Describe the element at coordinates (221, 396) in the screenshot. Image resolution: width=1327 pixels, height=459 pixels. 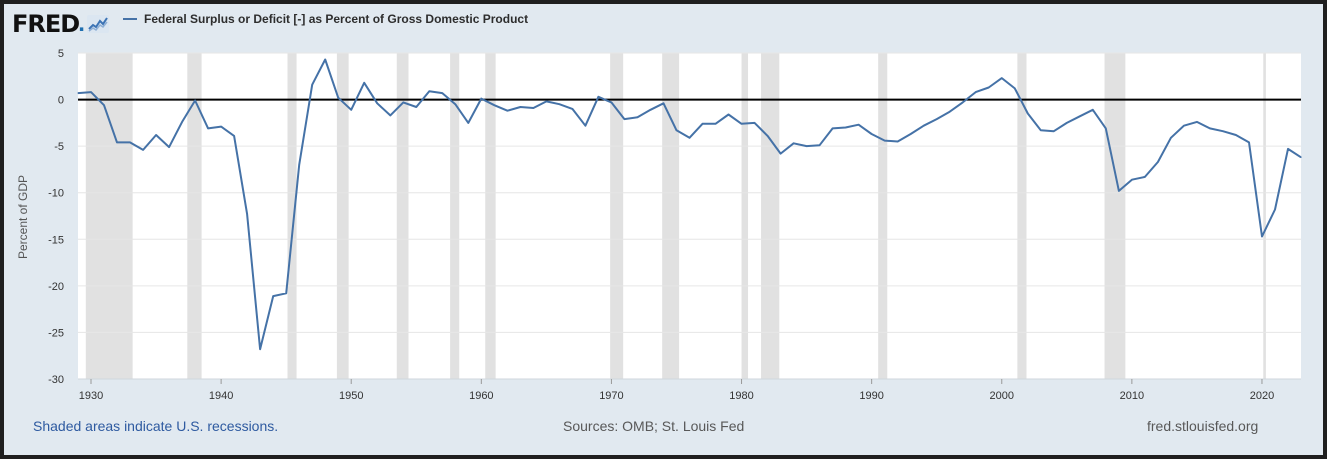
I see `x-tick-label: 1940` at that location.